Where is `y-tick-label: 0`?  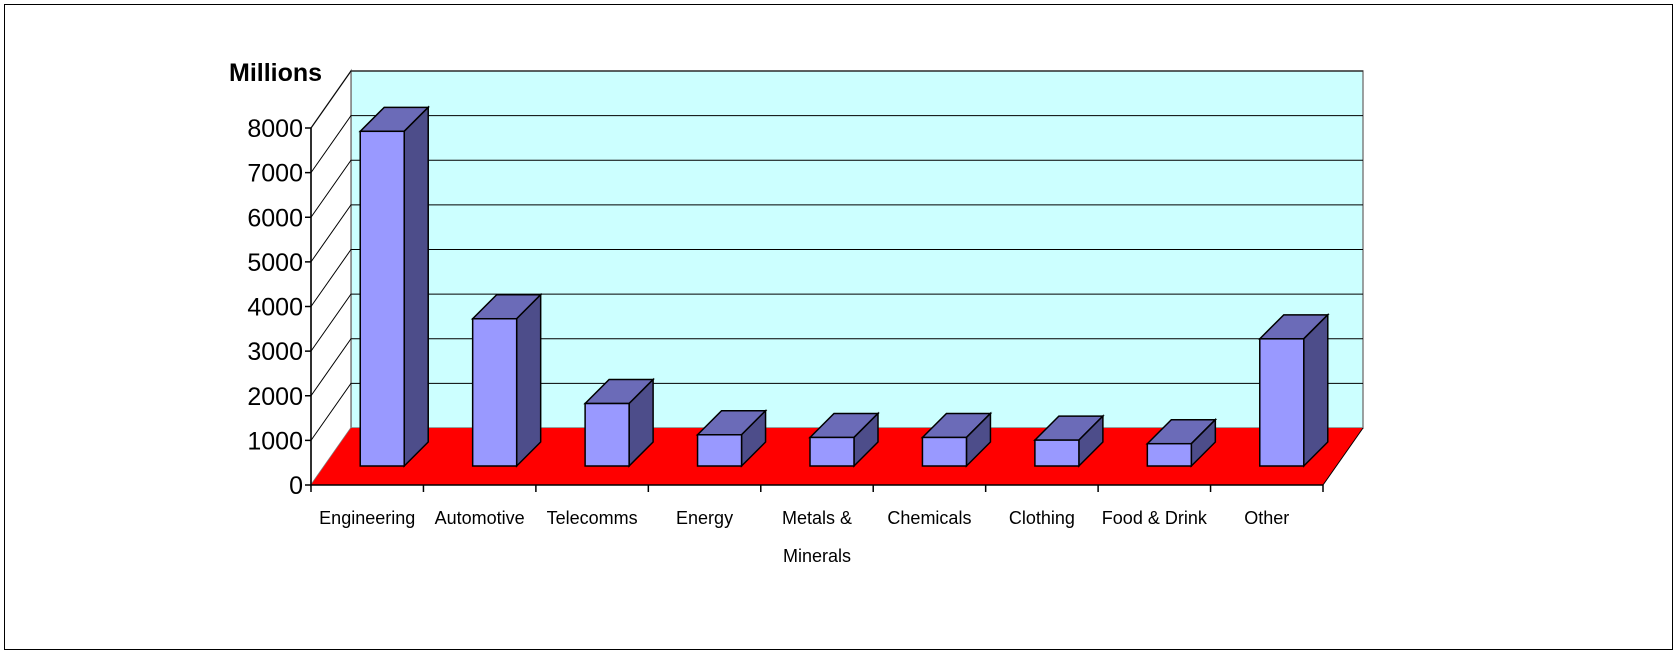
y-tick-label: 0 is located at coordinates (296, 486).